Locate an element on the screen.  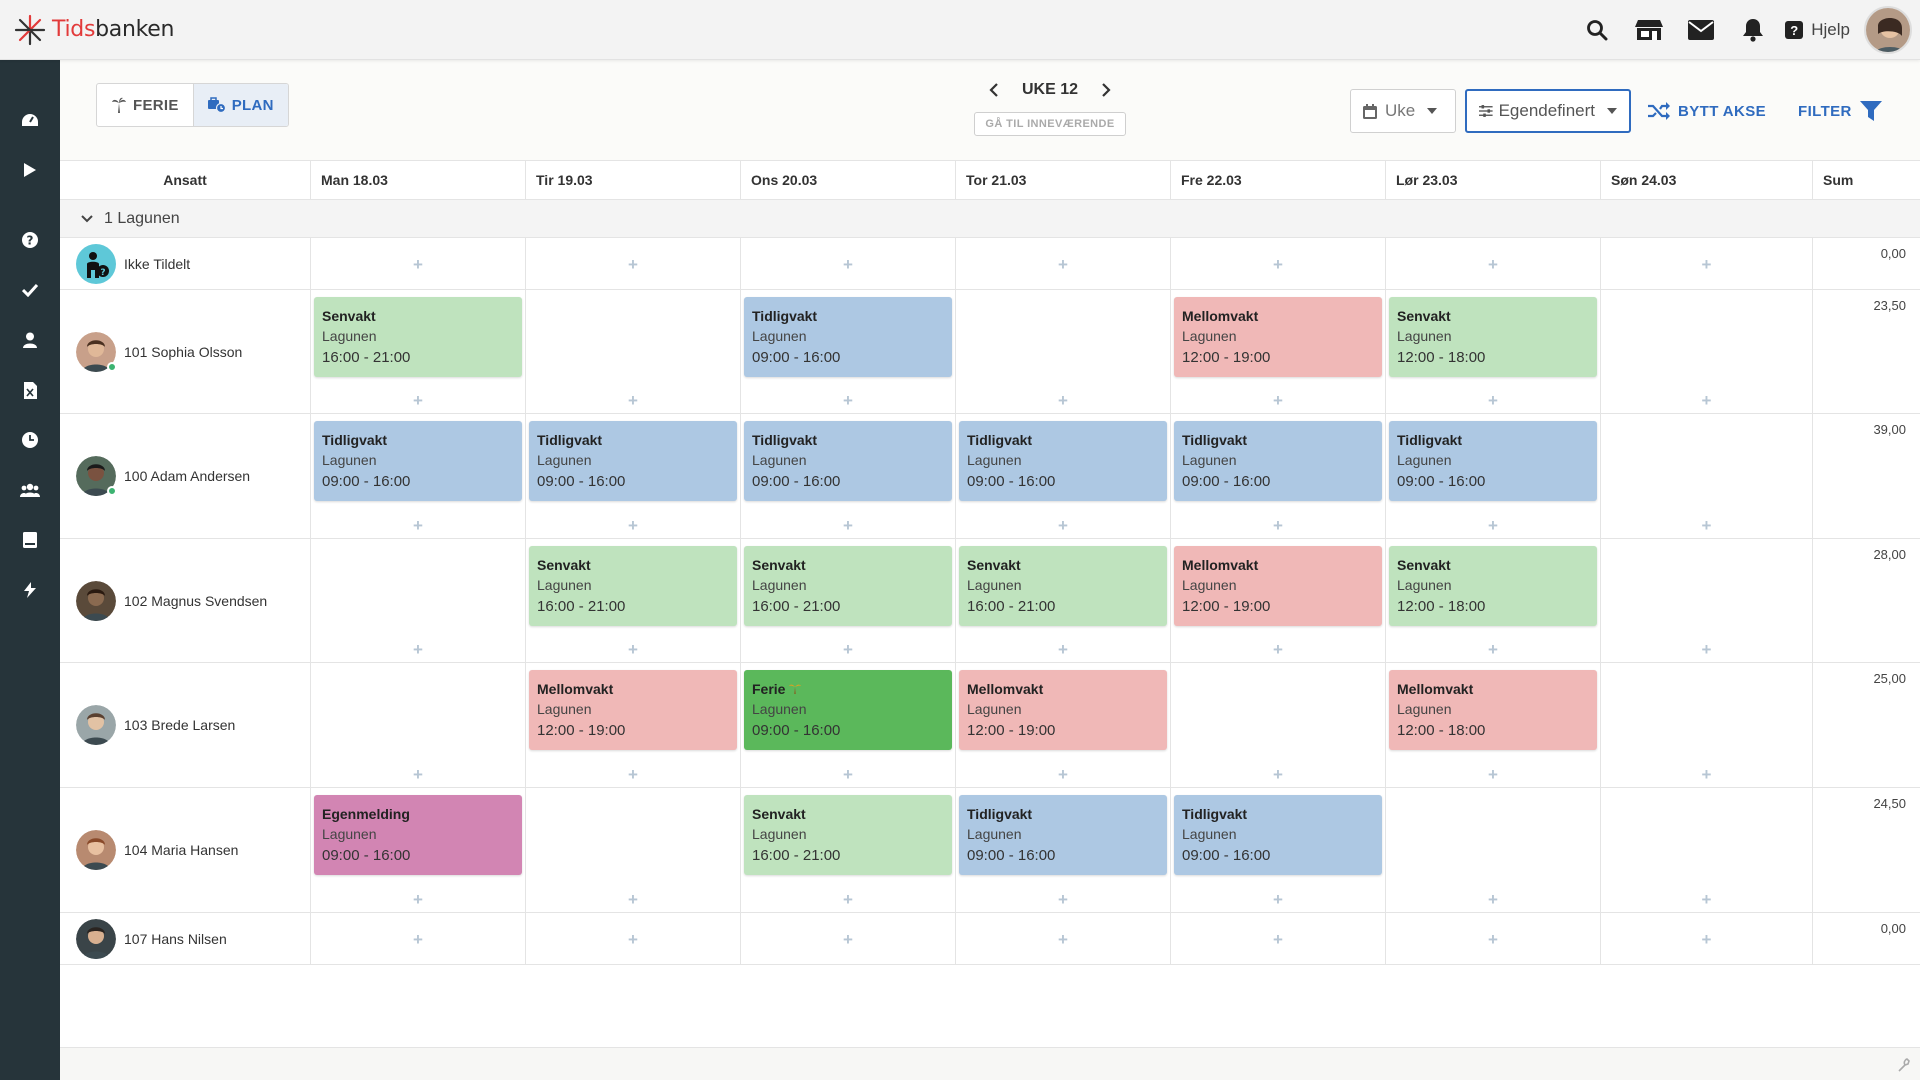
group-row-lagunen: 1 Lagunen is located at coordinates (990, 219).